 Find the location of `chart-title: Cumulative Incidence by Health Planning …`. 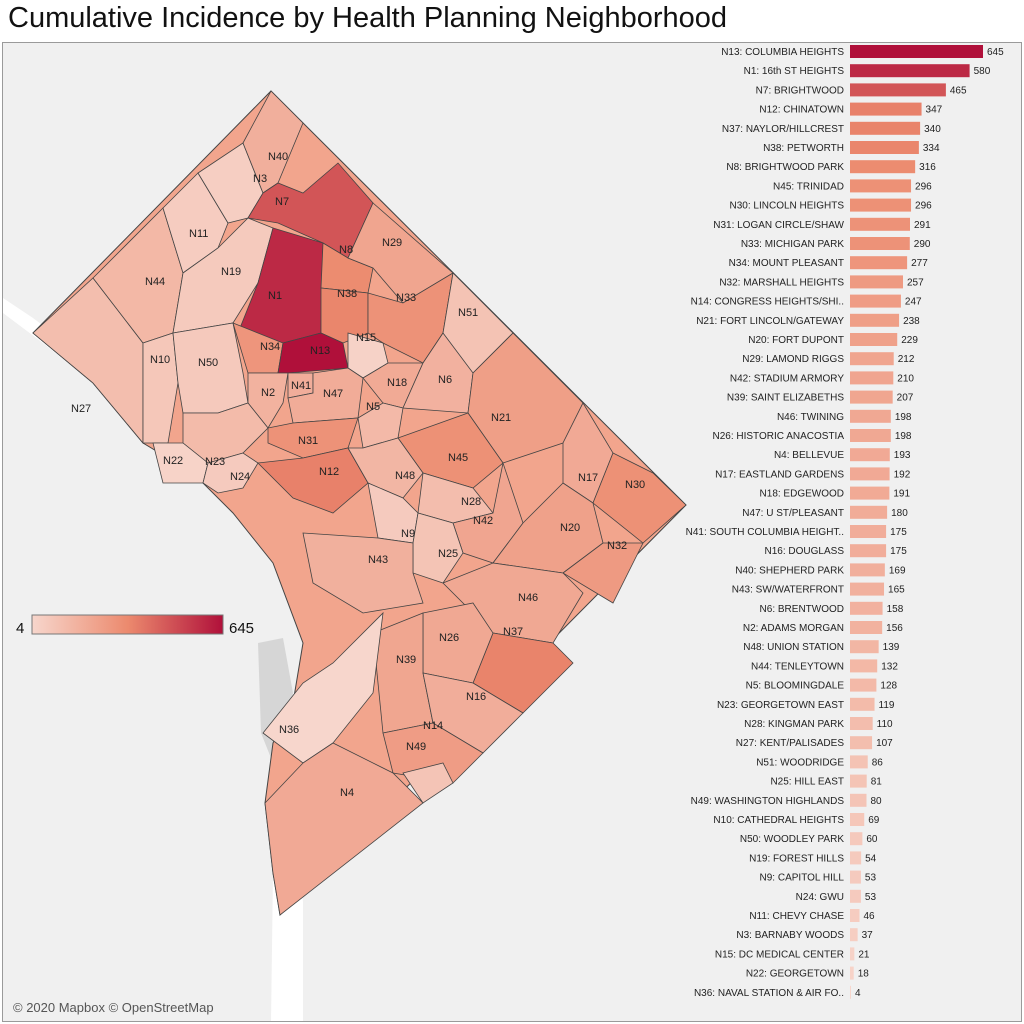

chart-title: Cumulative Incidence by Health Planning … is located at coordinates (368, 18).